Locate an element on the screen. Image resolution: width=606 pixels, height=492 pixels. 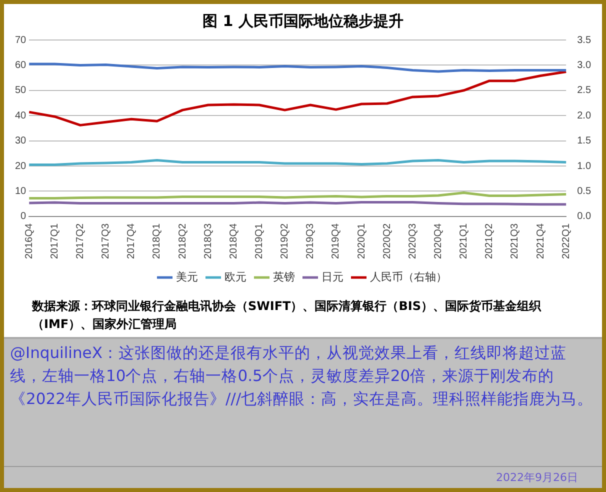
x-tick-label: 2017Q2 is located at coordinates (80, 241).